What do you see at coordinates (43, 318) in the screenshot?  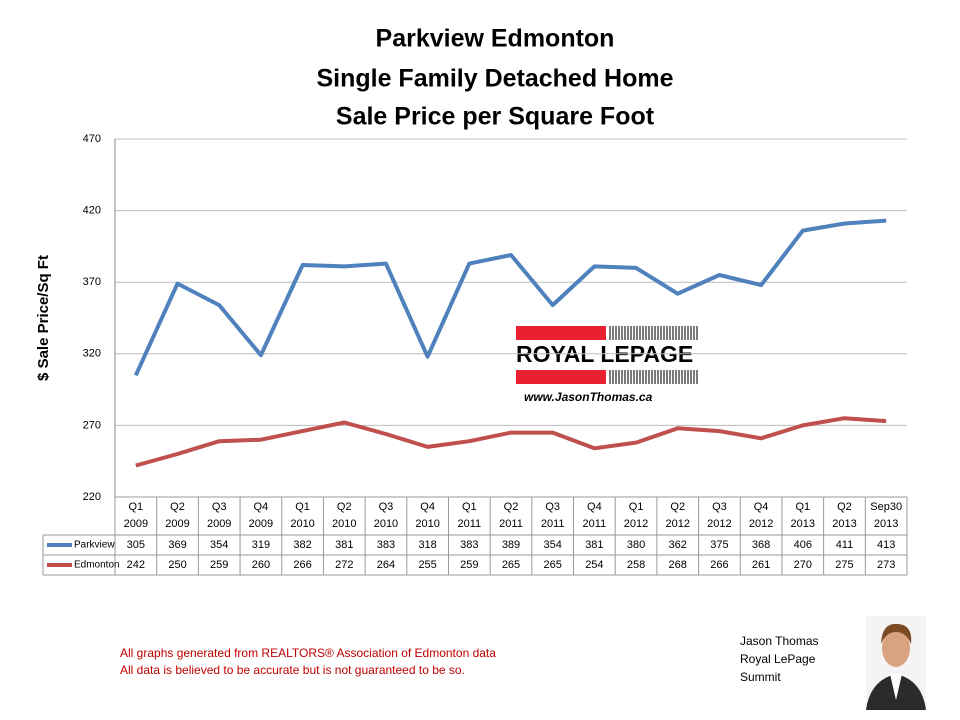 I see `y-axis-label: $ Sale Price/Sq Ft` at bounding box center [43, 318].